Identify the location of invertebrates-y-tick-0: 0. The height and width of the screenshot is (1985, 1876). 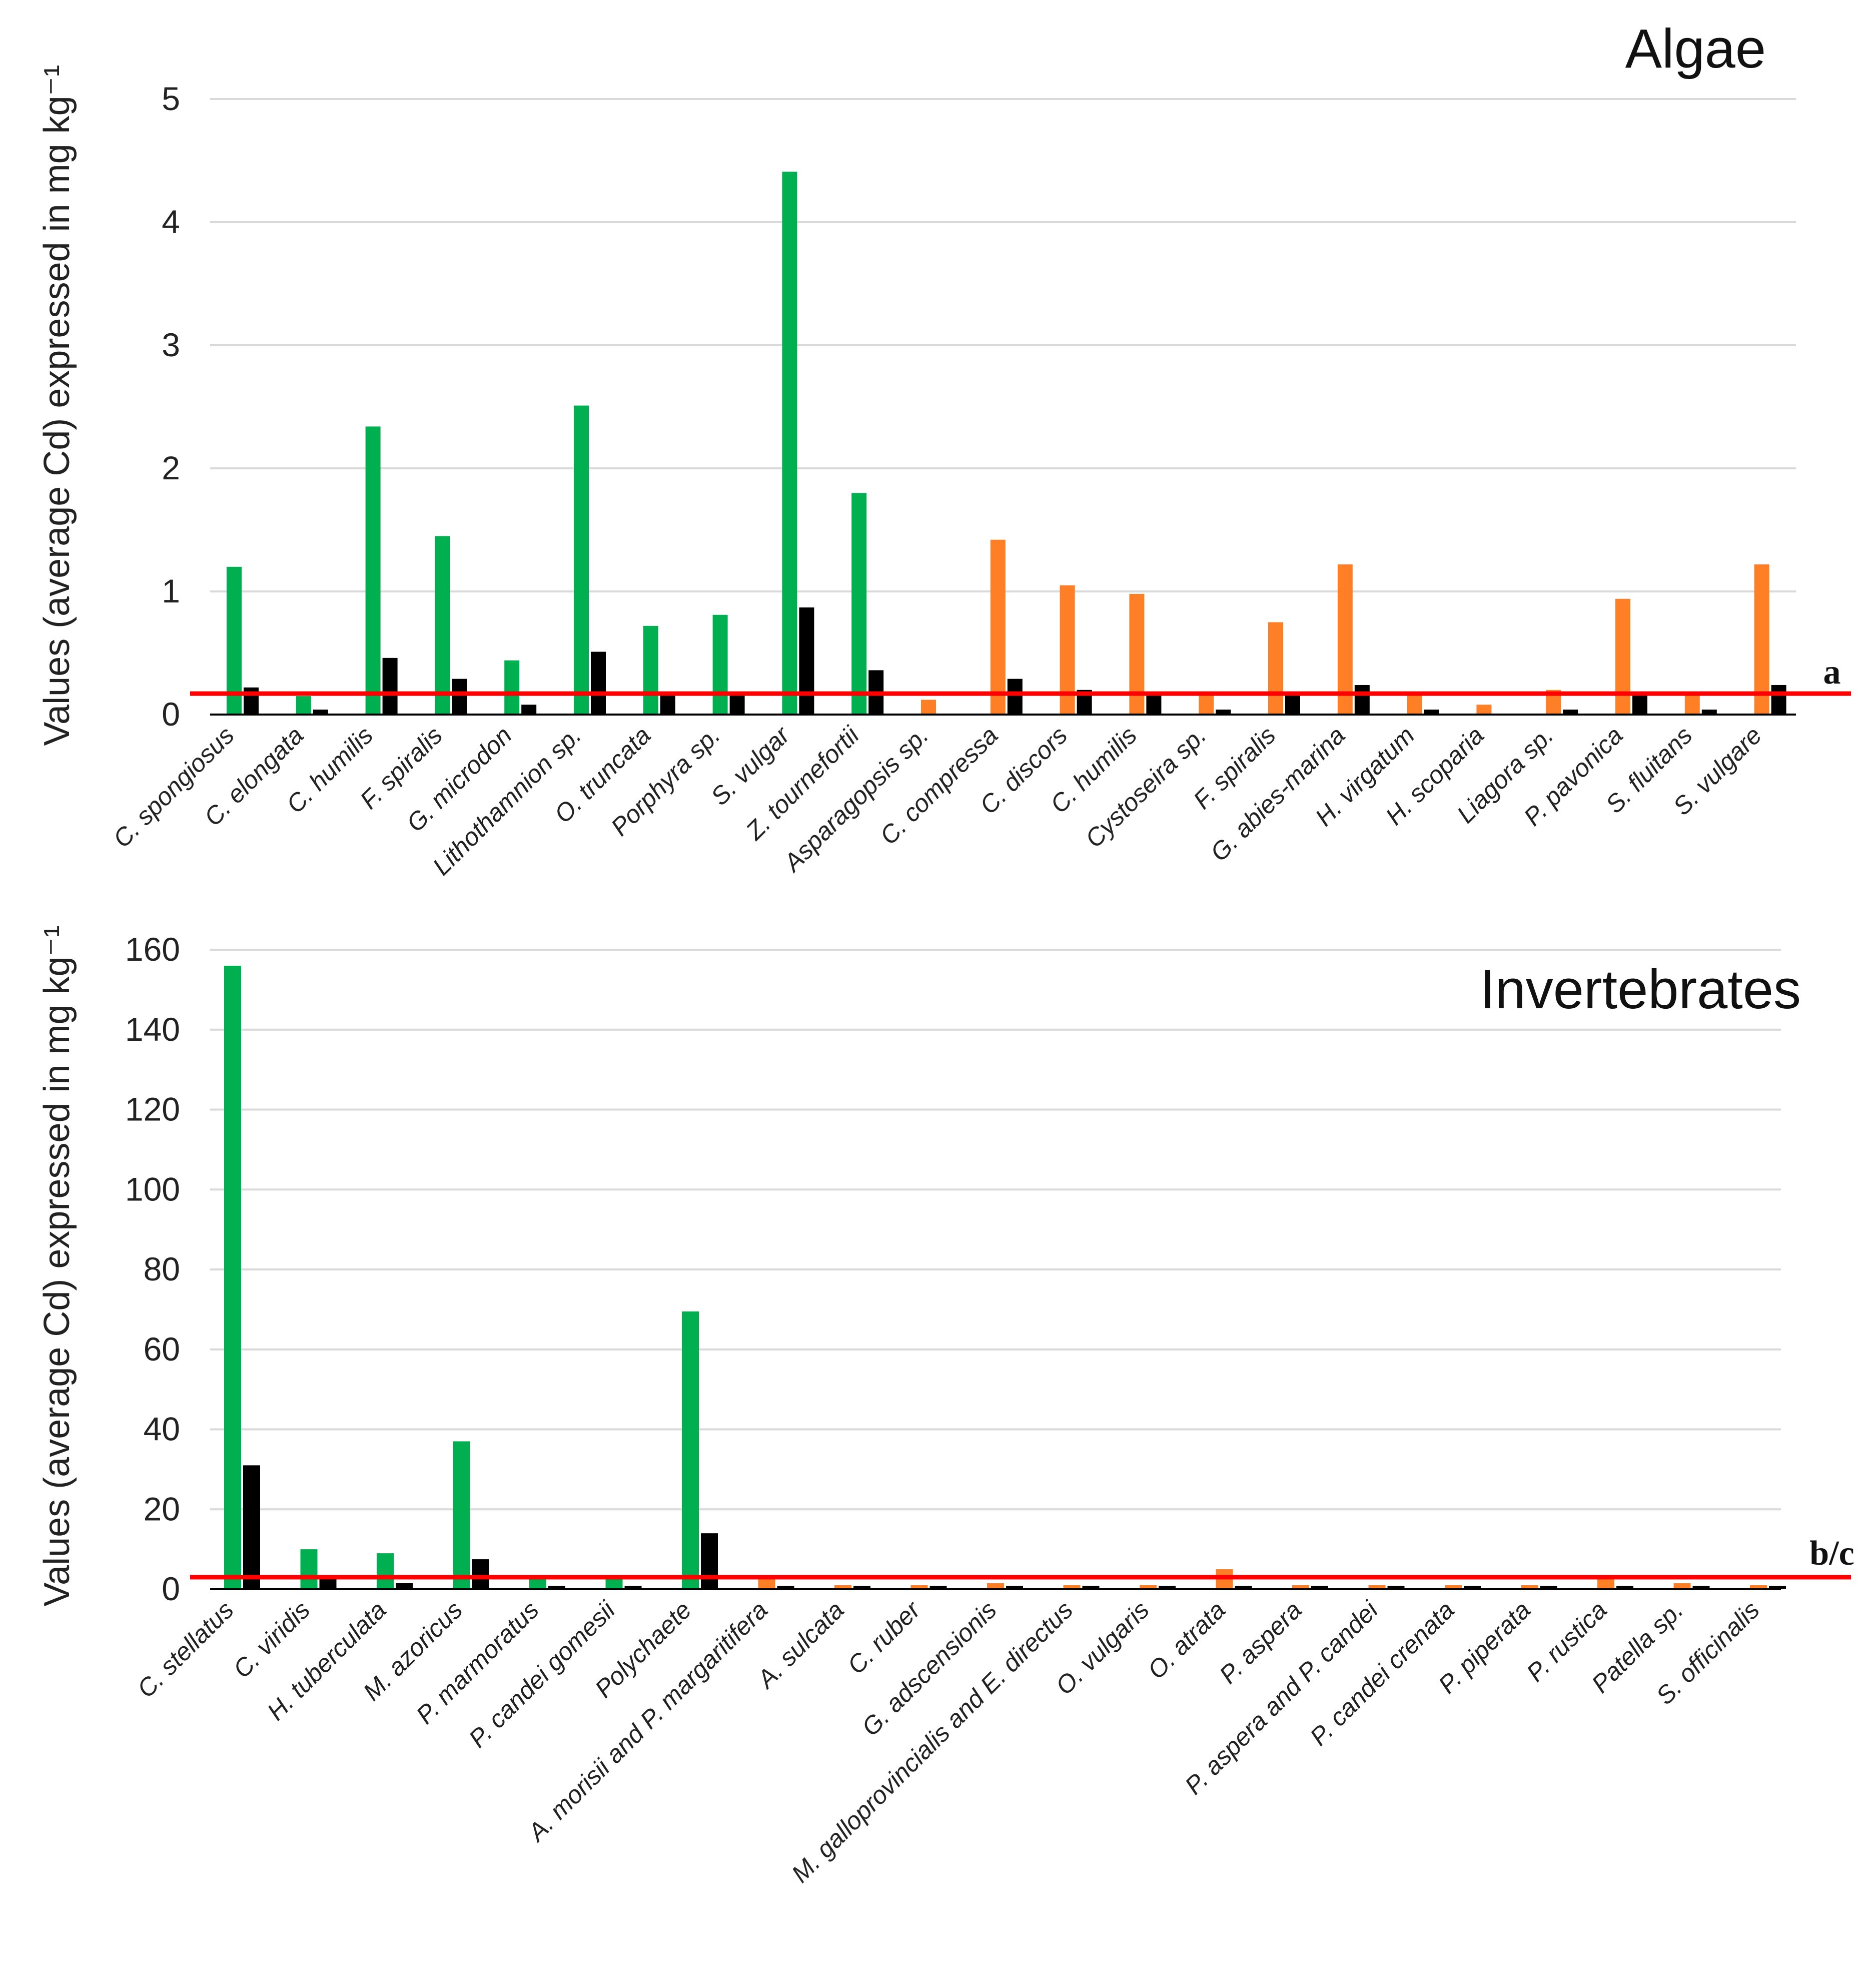
(171, 1589).